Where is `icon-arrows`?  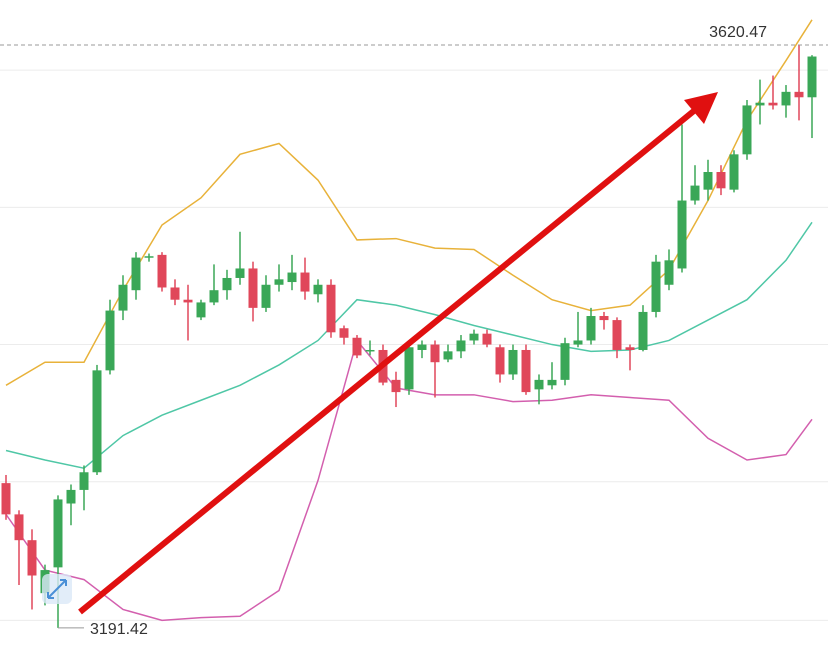 icon-arrows is located at coordinates (57, 589).